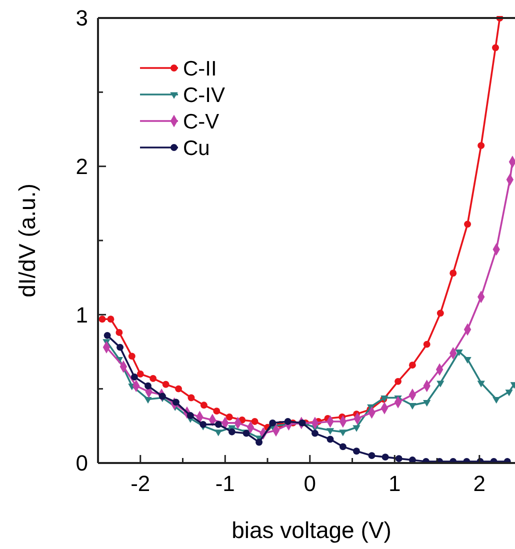 This screenshot has height=549, width=515. I want to click on legend-label: Cu, so click(196, 148).